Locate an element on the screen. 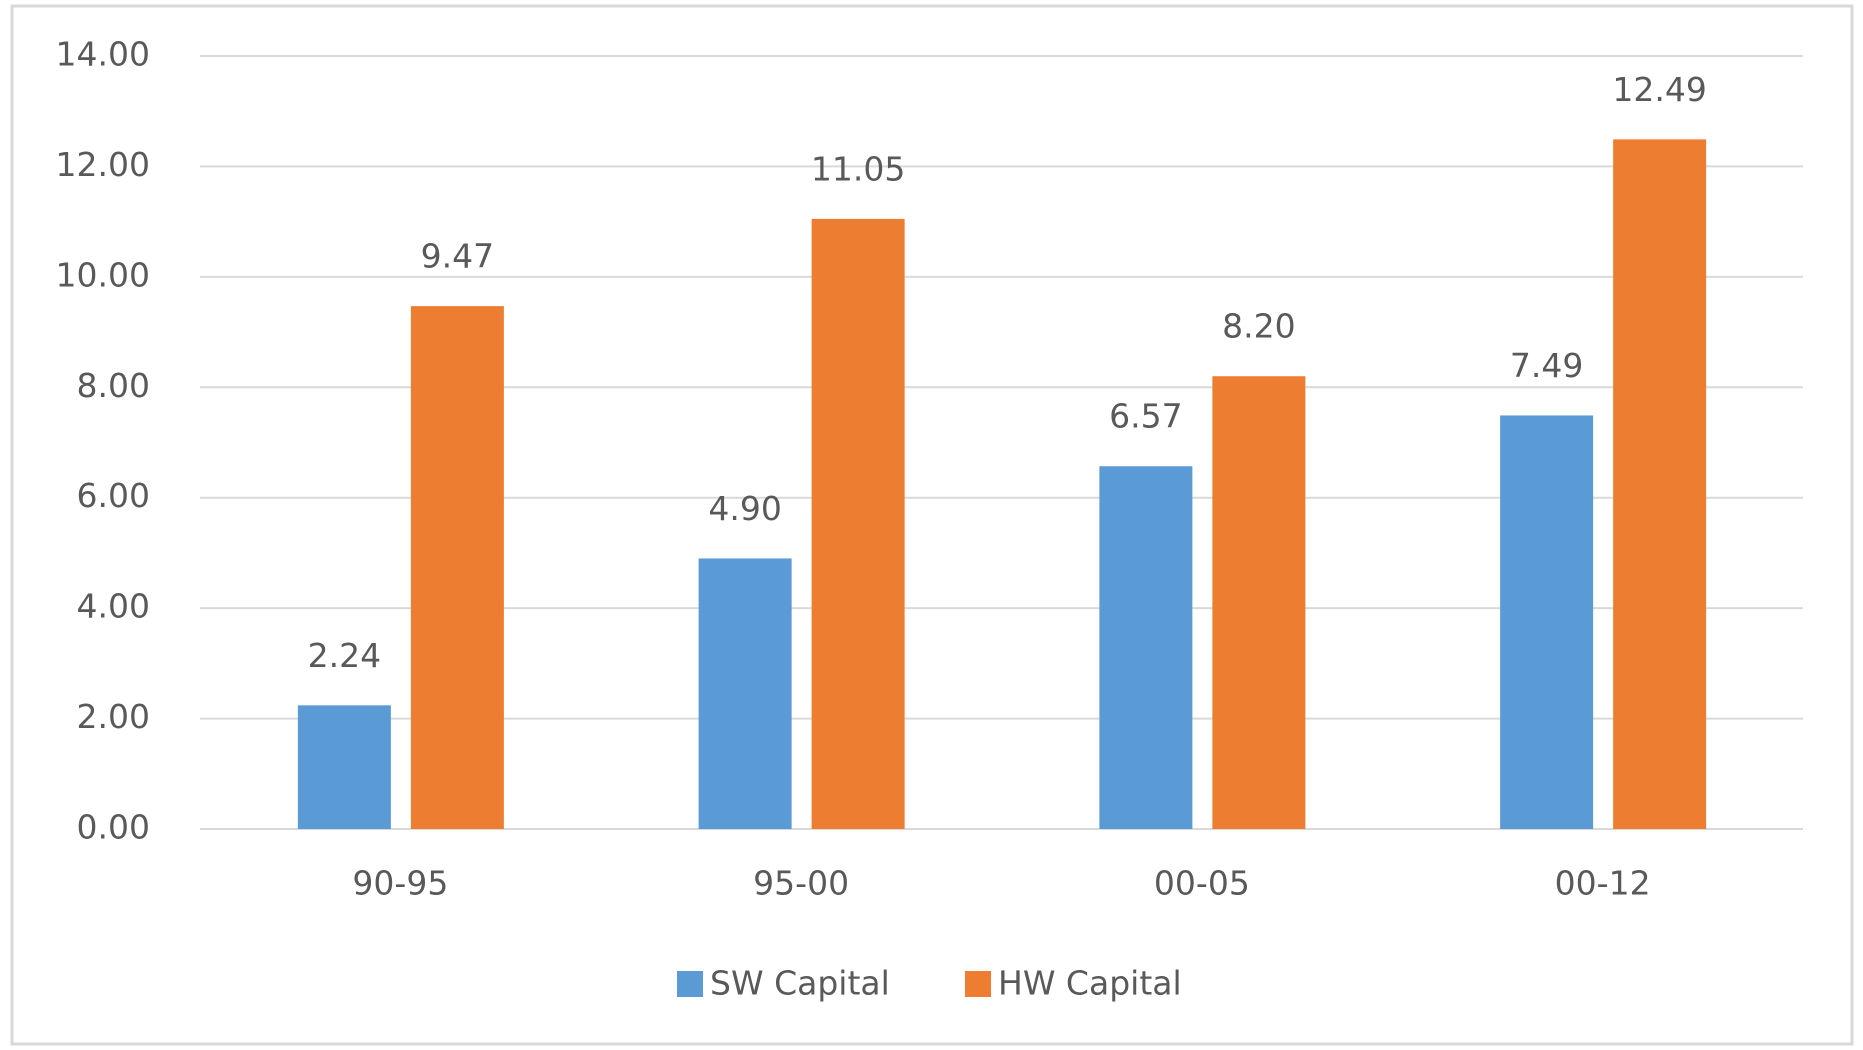 The height and width of the screenshot is (1050, 1863). data-label: 11.05 is located at coordinates (858, 168).